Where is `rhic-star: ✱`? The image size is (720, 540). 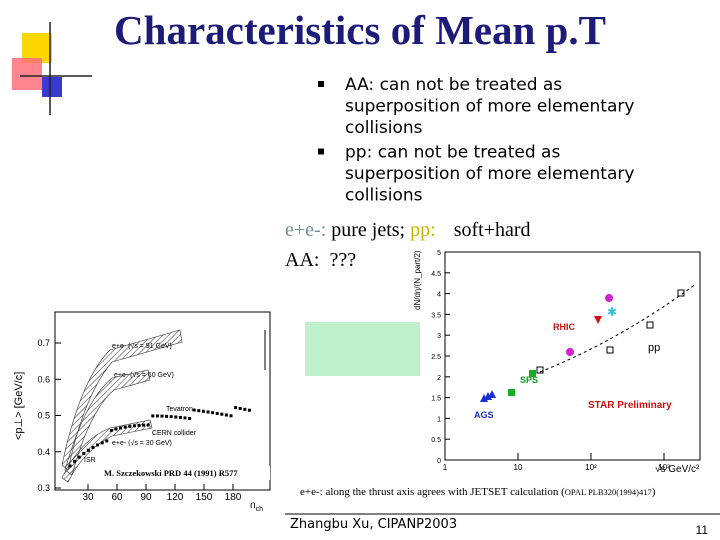 rhic-star: ✱ is located at coordinates (612, 312).